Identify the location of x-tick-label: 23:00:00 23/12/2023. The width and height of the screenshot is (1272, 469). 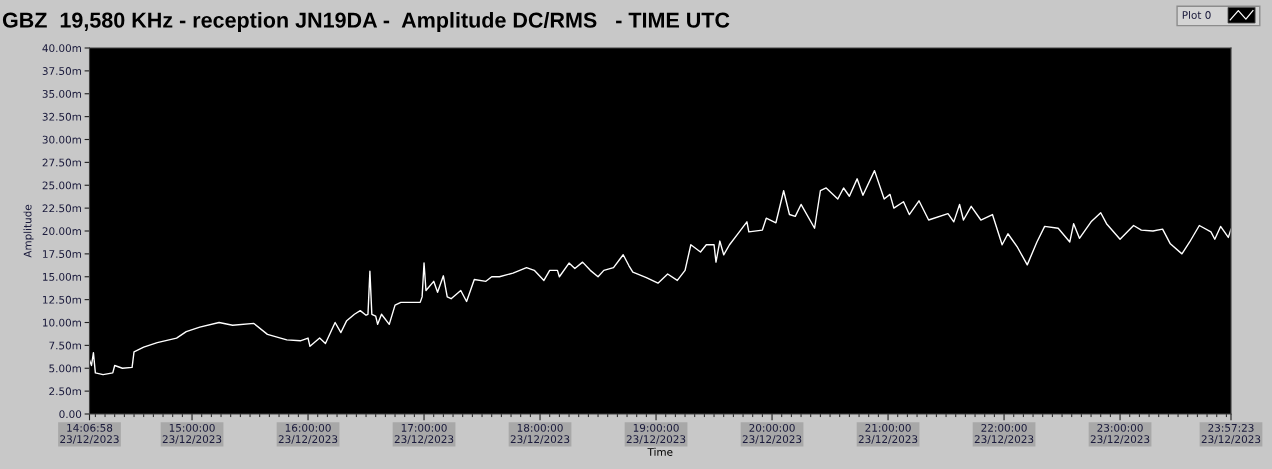
(1120, 433).